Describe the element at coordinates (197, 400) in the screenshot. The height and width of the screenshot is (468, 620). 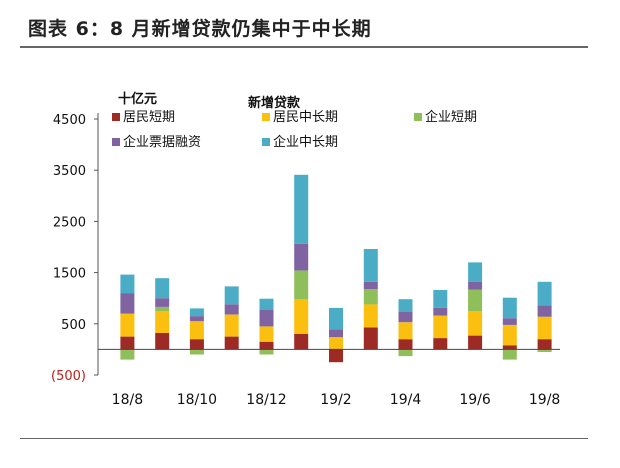
I see `x-tick-label: 18/10` at that location.